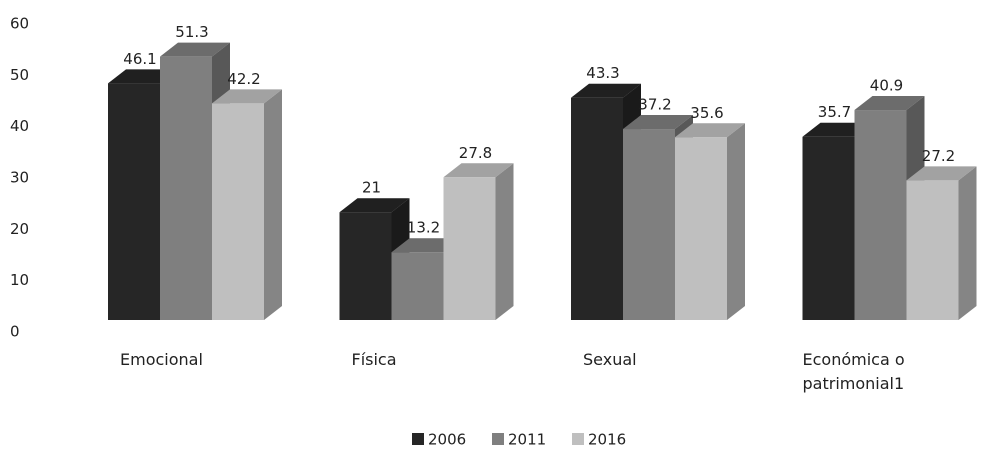 Image resolution: width=988 pixels, height=458 pixels. What do you see at coordinates (607, 440) in the screenshot?
I see `legend-label: 2016` at bounding box center [607, 440].